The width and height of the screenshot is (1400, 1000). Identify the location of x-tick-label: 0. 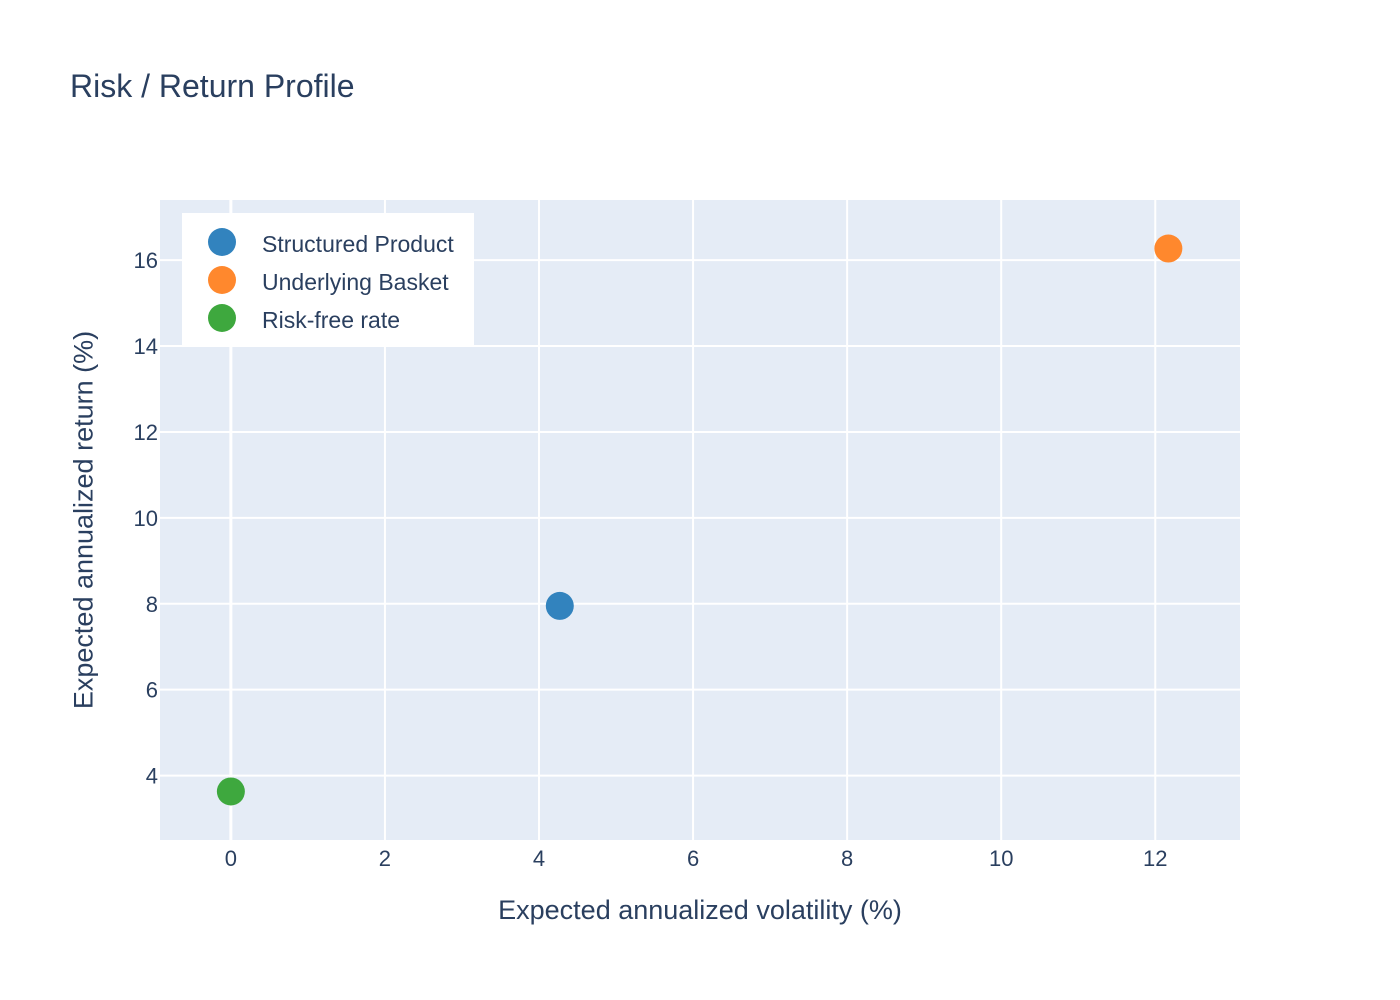
(231, 858).